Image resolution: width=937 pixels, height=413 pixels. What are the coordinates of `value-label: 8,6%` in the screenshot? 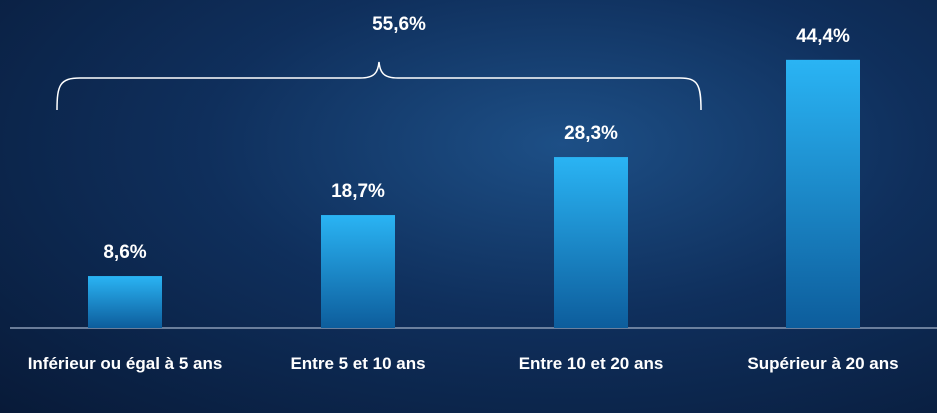 It's located at (124, 252).